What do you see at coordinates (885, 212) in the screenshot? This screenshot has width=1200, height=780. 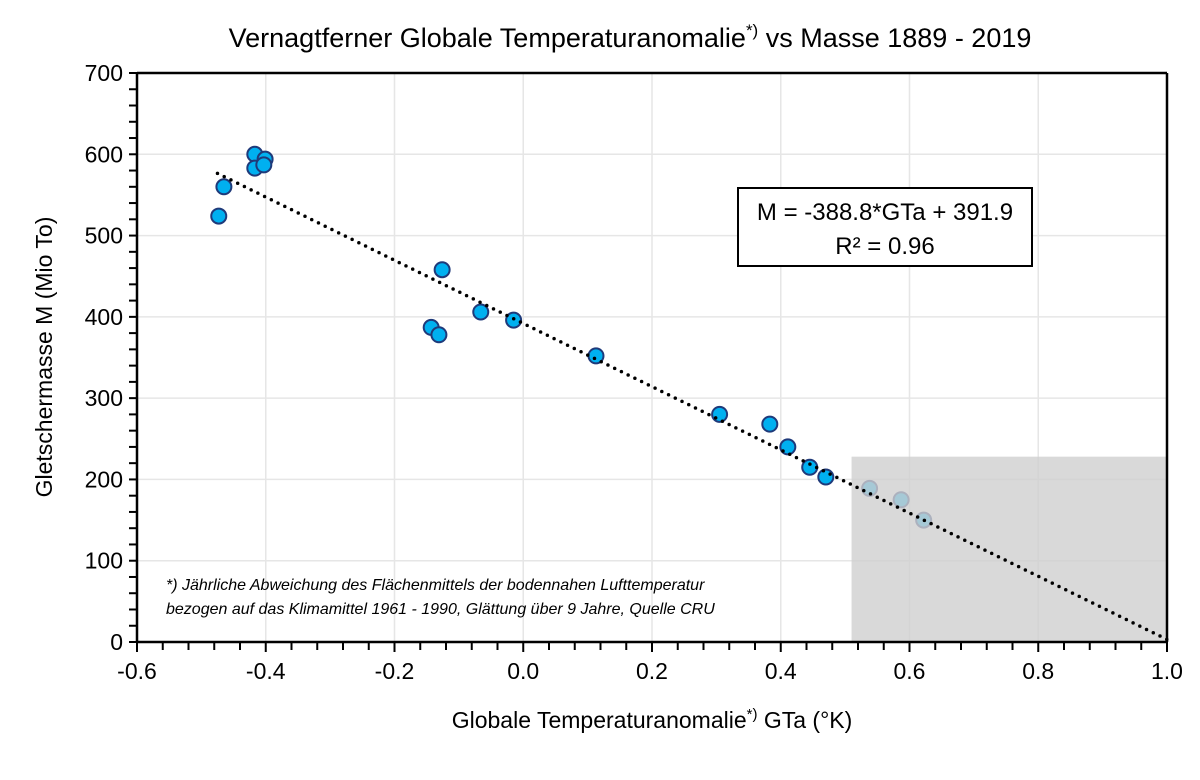 I see `regression-equation: M = -388.8*GTa + 391.9` at bounding box center [885, 212].